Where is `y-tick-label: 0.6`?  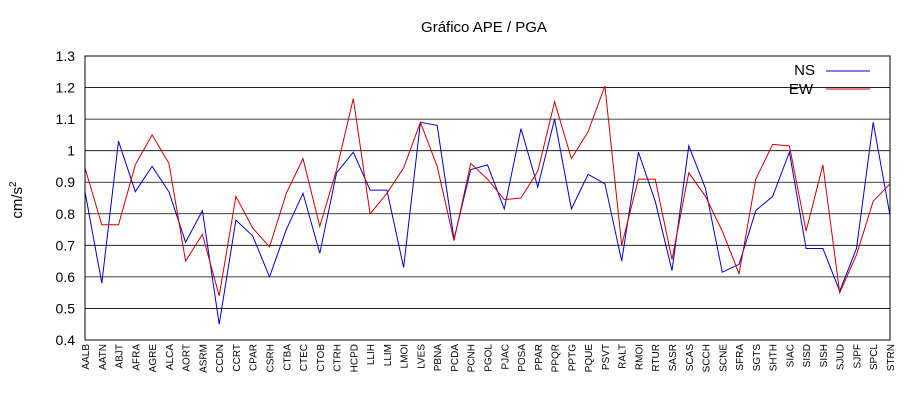 y-tick-label: 0.6 is located at coordinates (66, 277).